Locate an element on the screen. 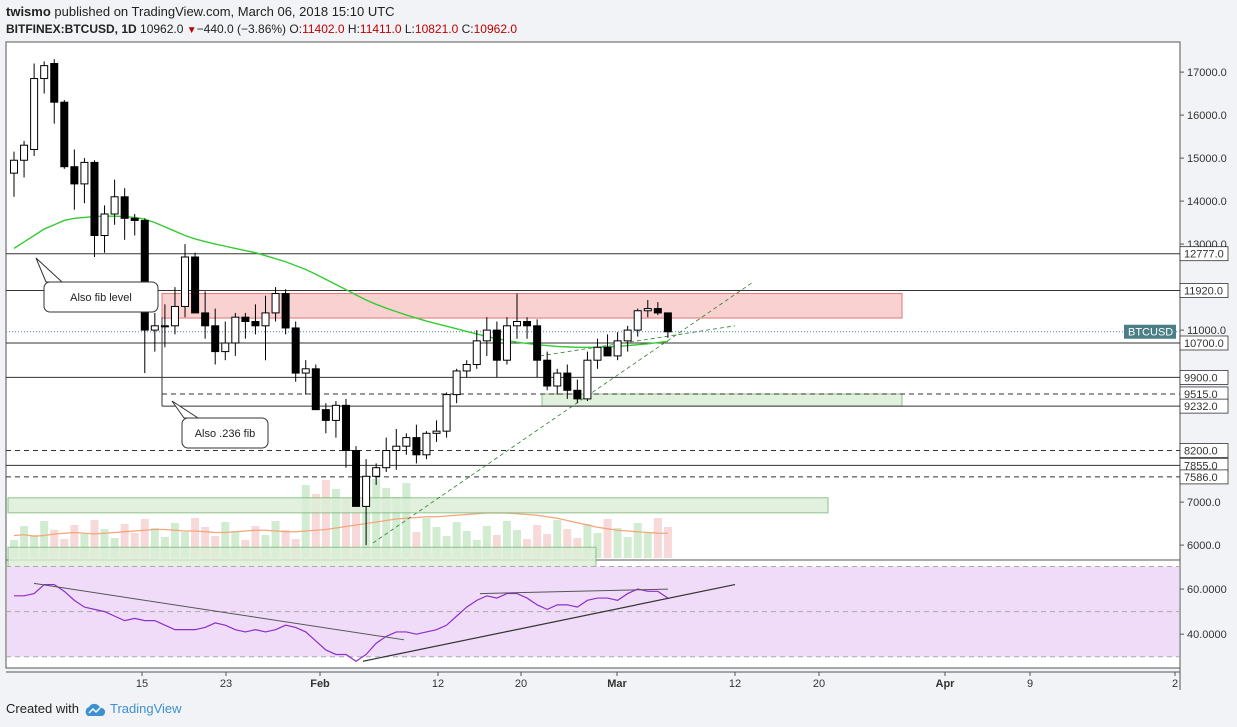  level-tag-label: 12777.0 is located at coordinates (1204, 255).